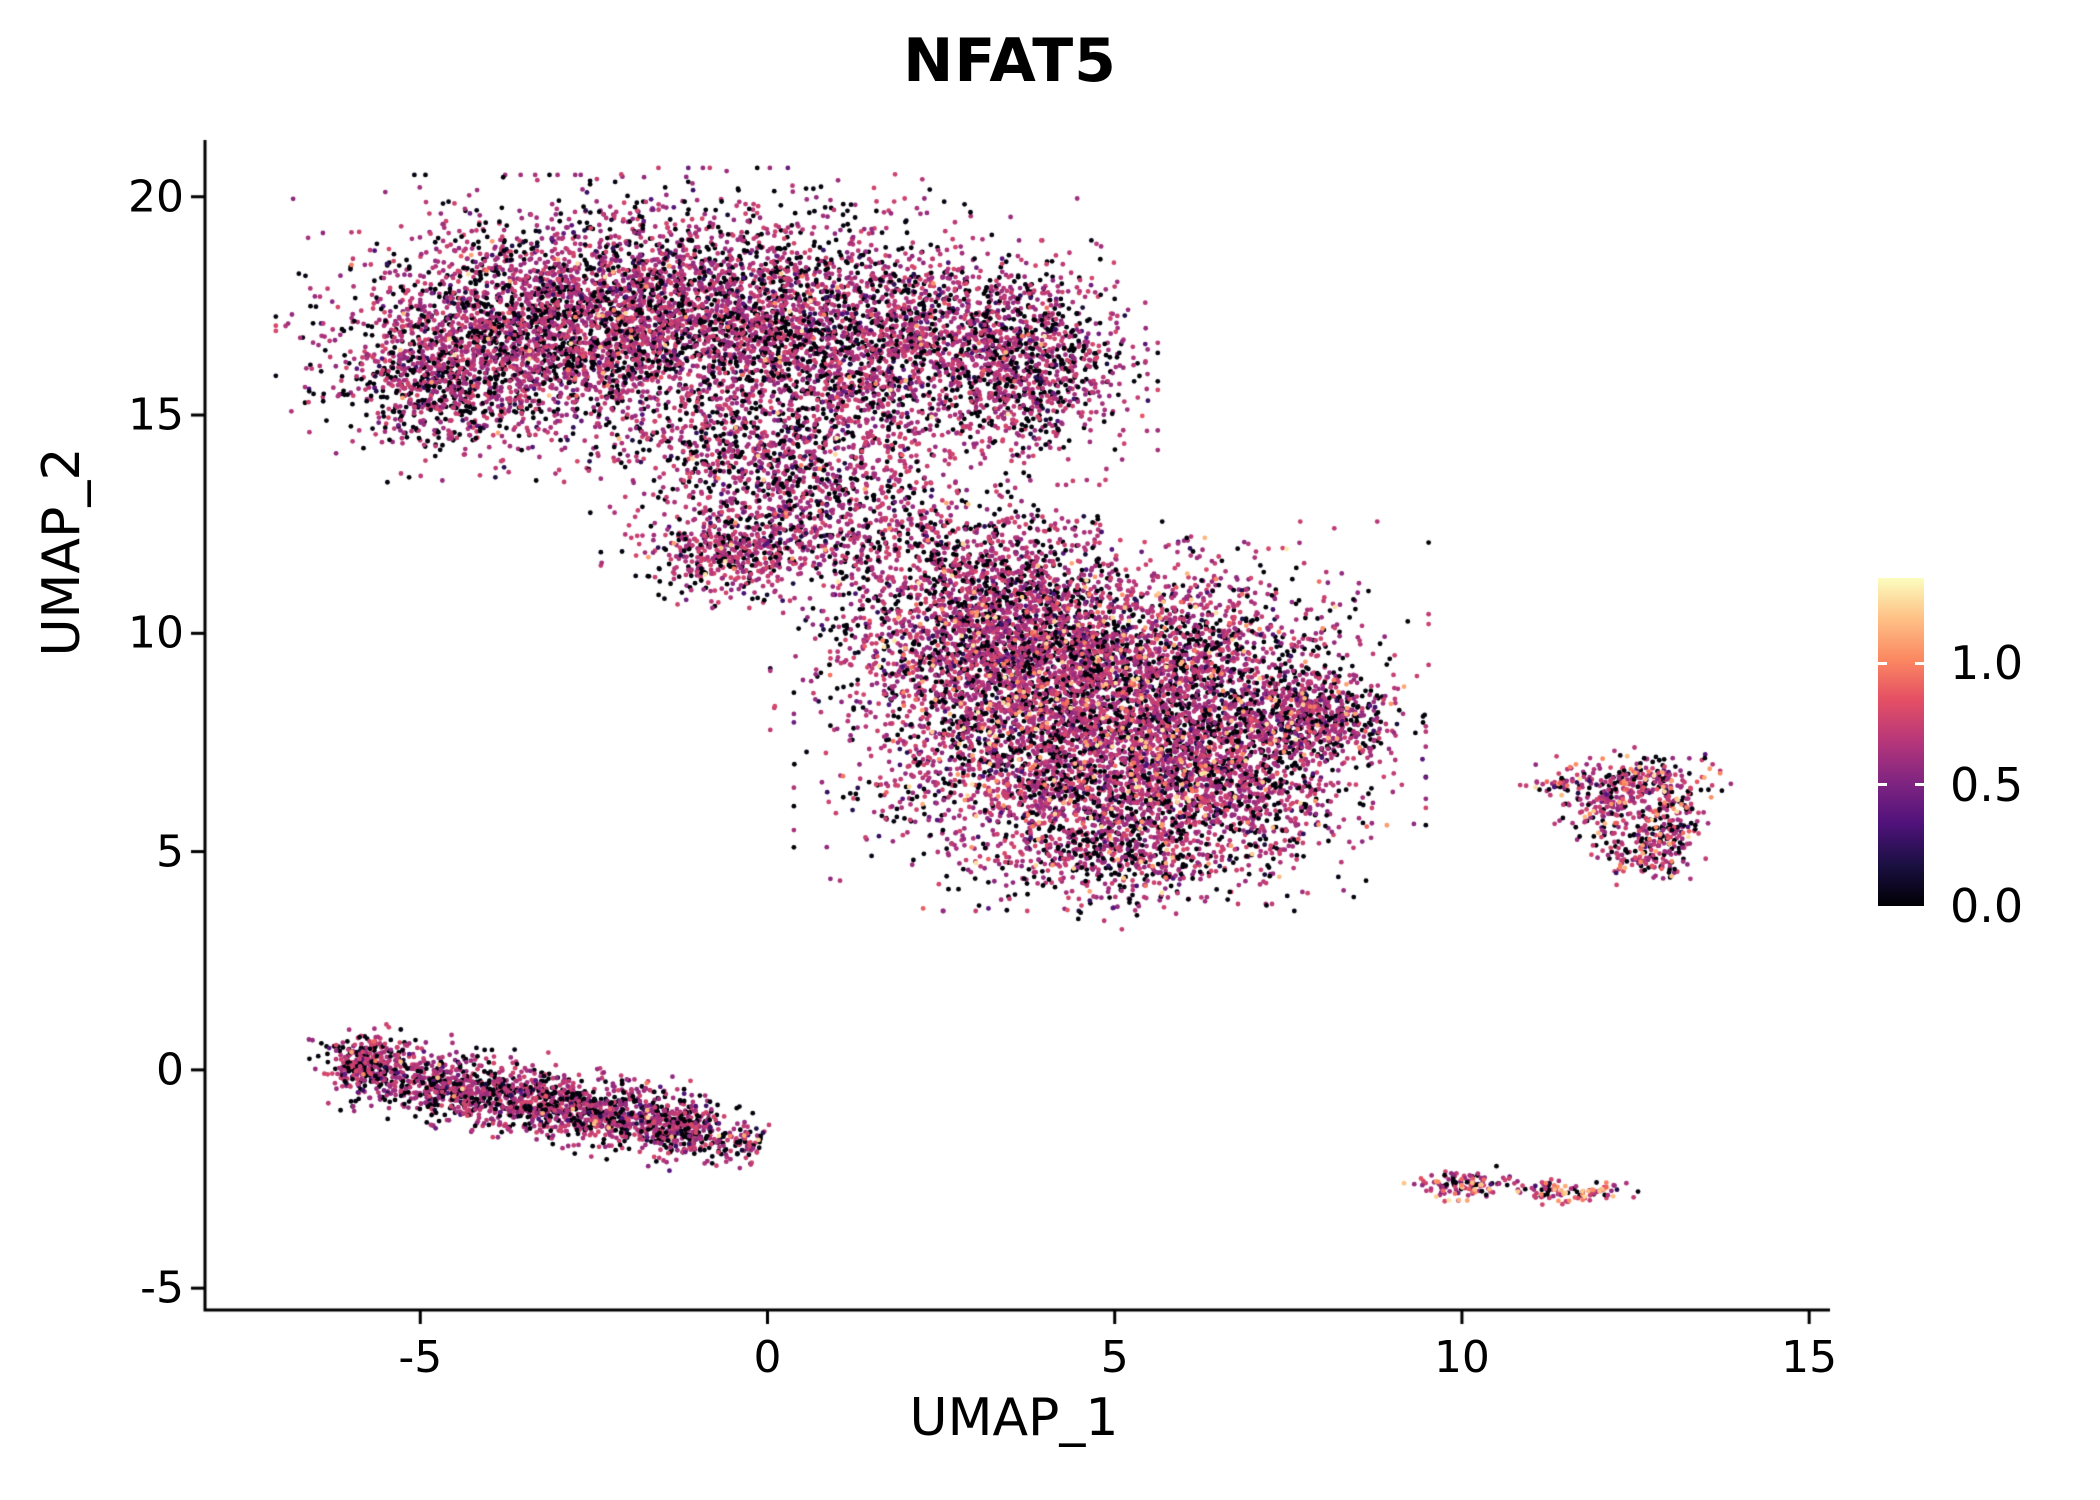  I want to click on y-axis-label: UMAP_2, so click(62, 552).